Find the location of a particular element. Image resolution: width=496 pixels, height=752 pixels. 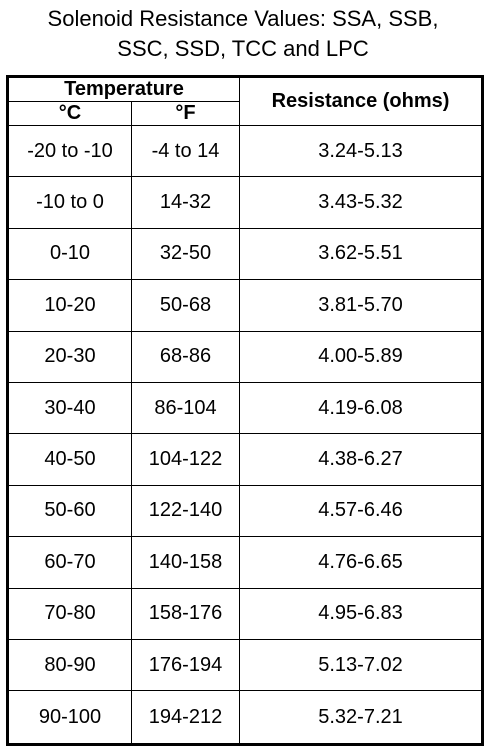

column-header: °C is located at coordinates (69, 113).